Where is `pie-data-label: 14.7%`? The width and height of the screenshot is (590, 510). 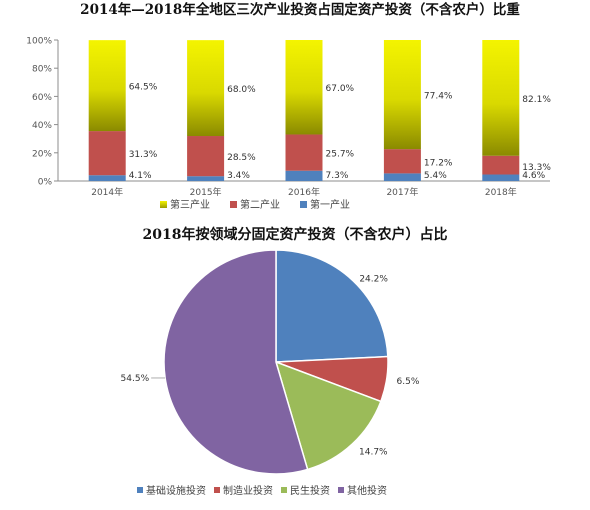 pie-data-label: 14.7% is located at coordinates (373, 452).